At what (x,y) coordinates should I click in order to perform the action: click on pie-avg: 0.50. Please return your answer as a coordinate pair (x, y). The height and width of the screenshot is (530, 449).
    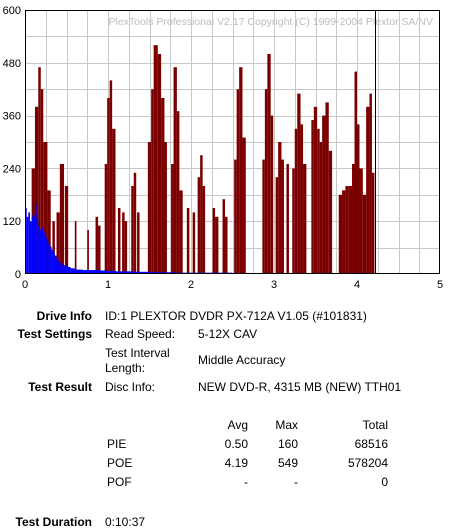
    Looking at the image, I should click on (236, 444).